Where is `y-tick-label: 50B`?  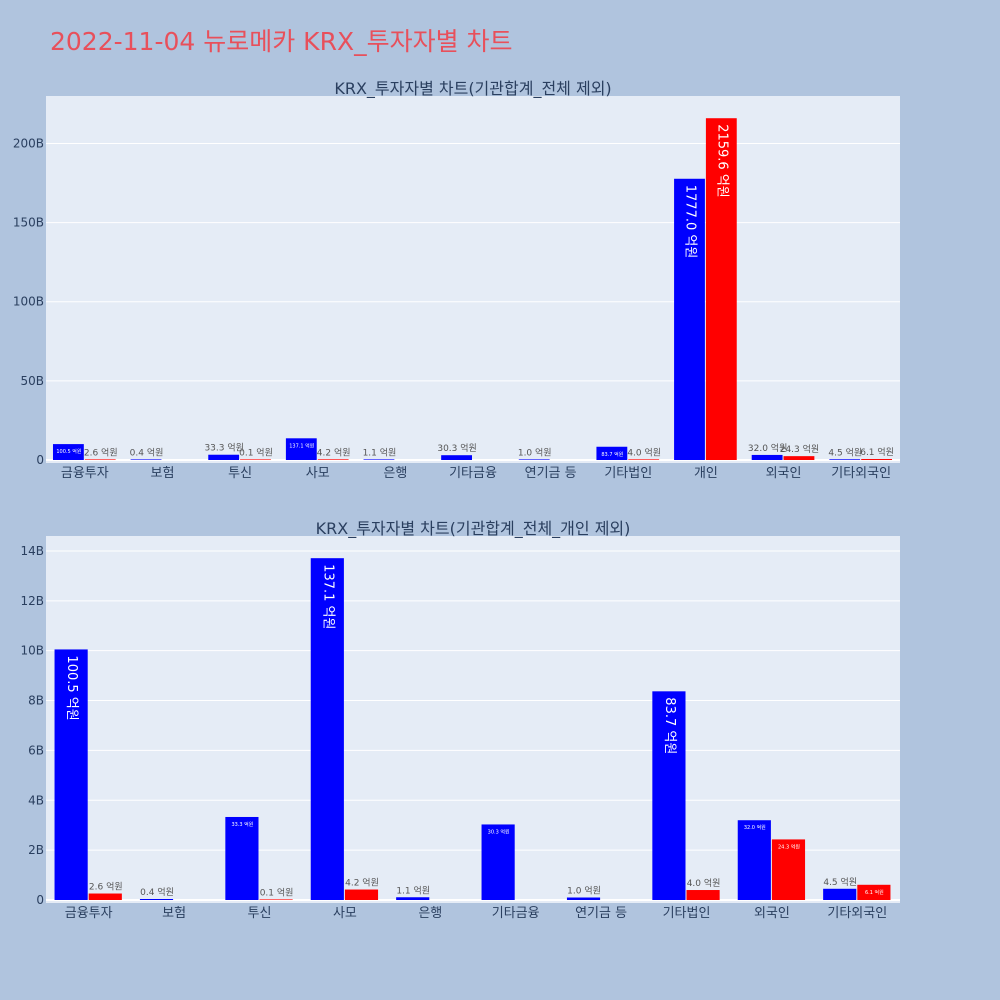
y-tick-label: 50B is located at coordinates (32, 381).